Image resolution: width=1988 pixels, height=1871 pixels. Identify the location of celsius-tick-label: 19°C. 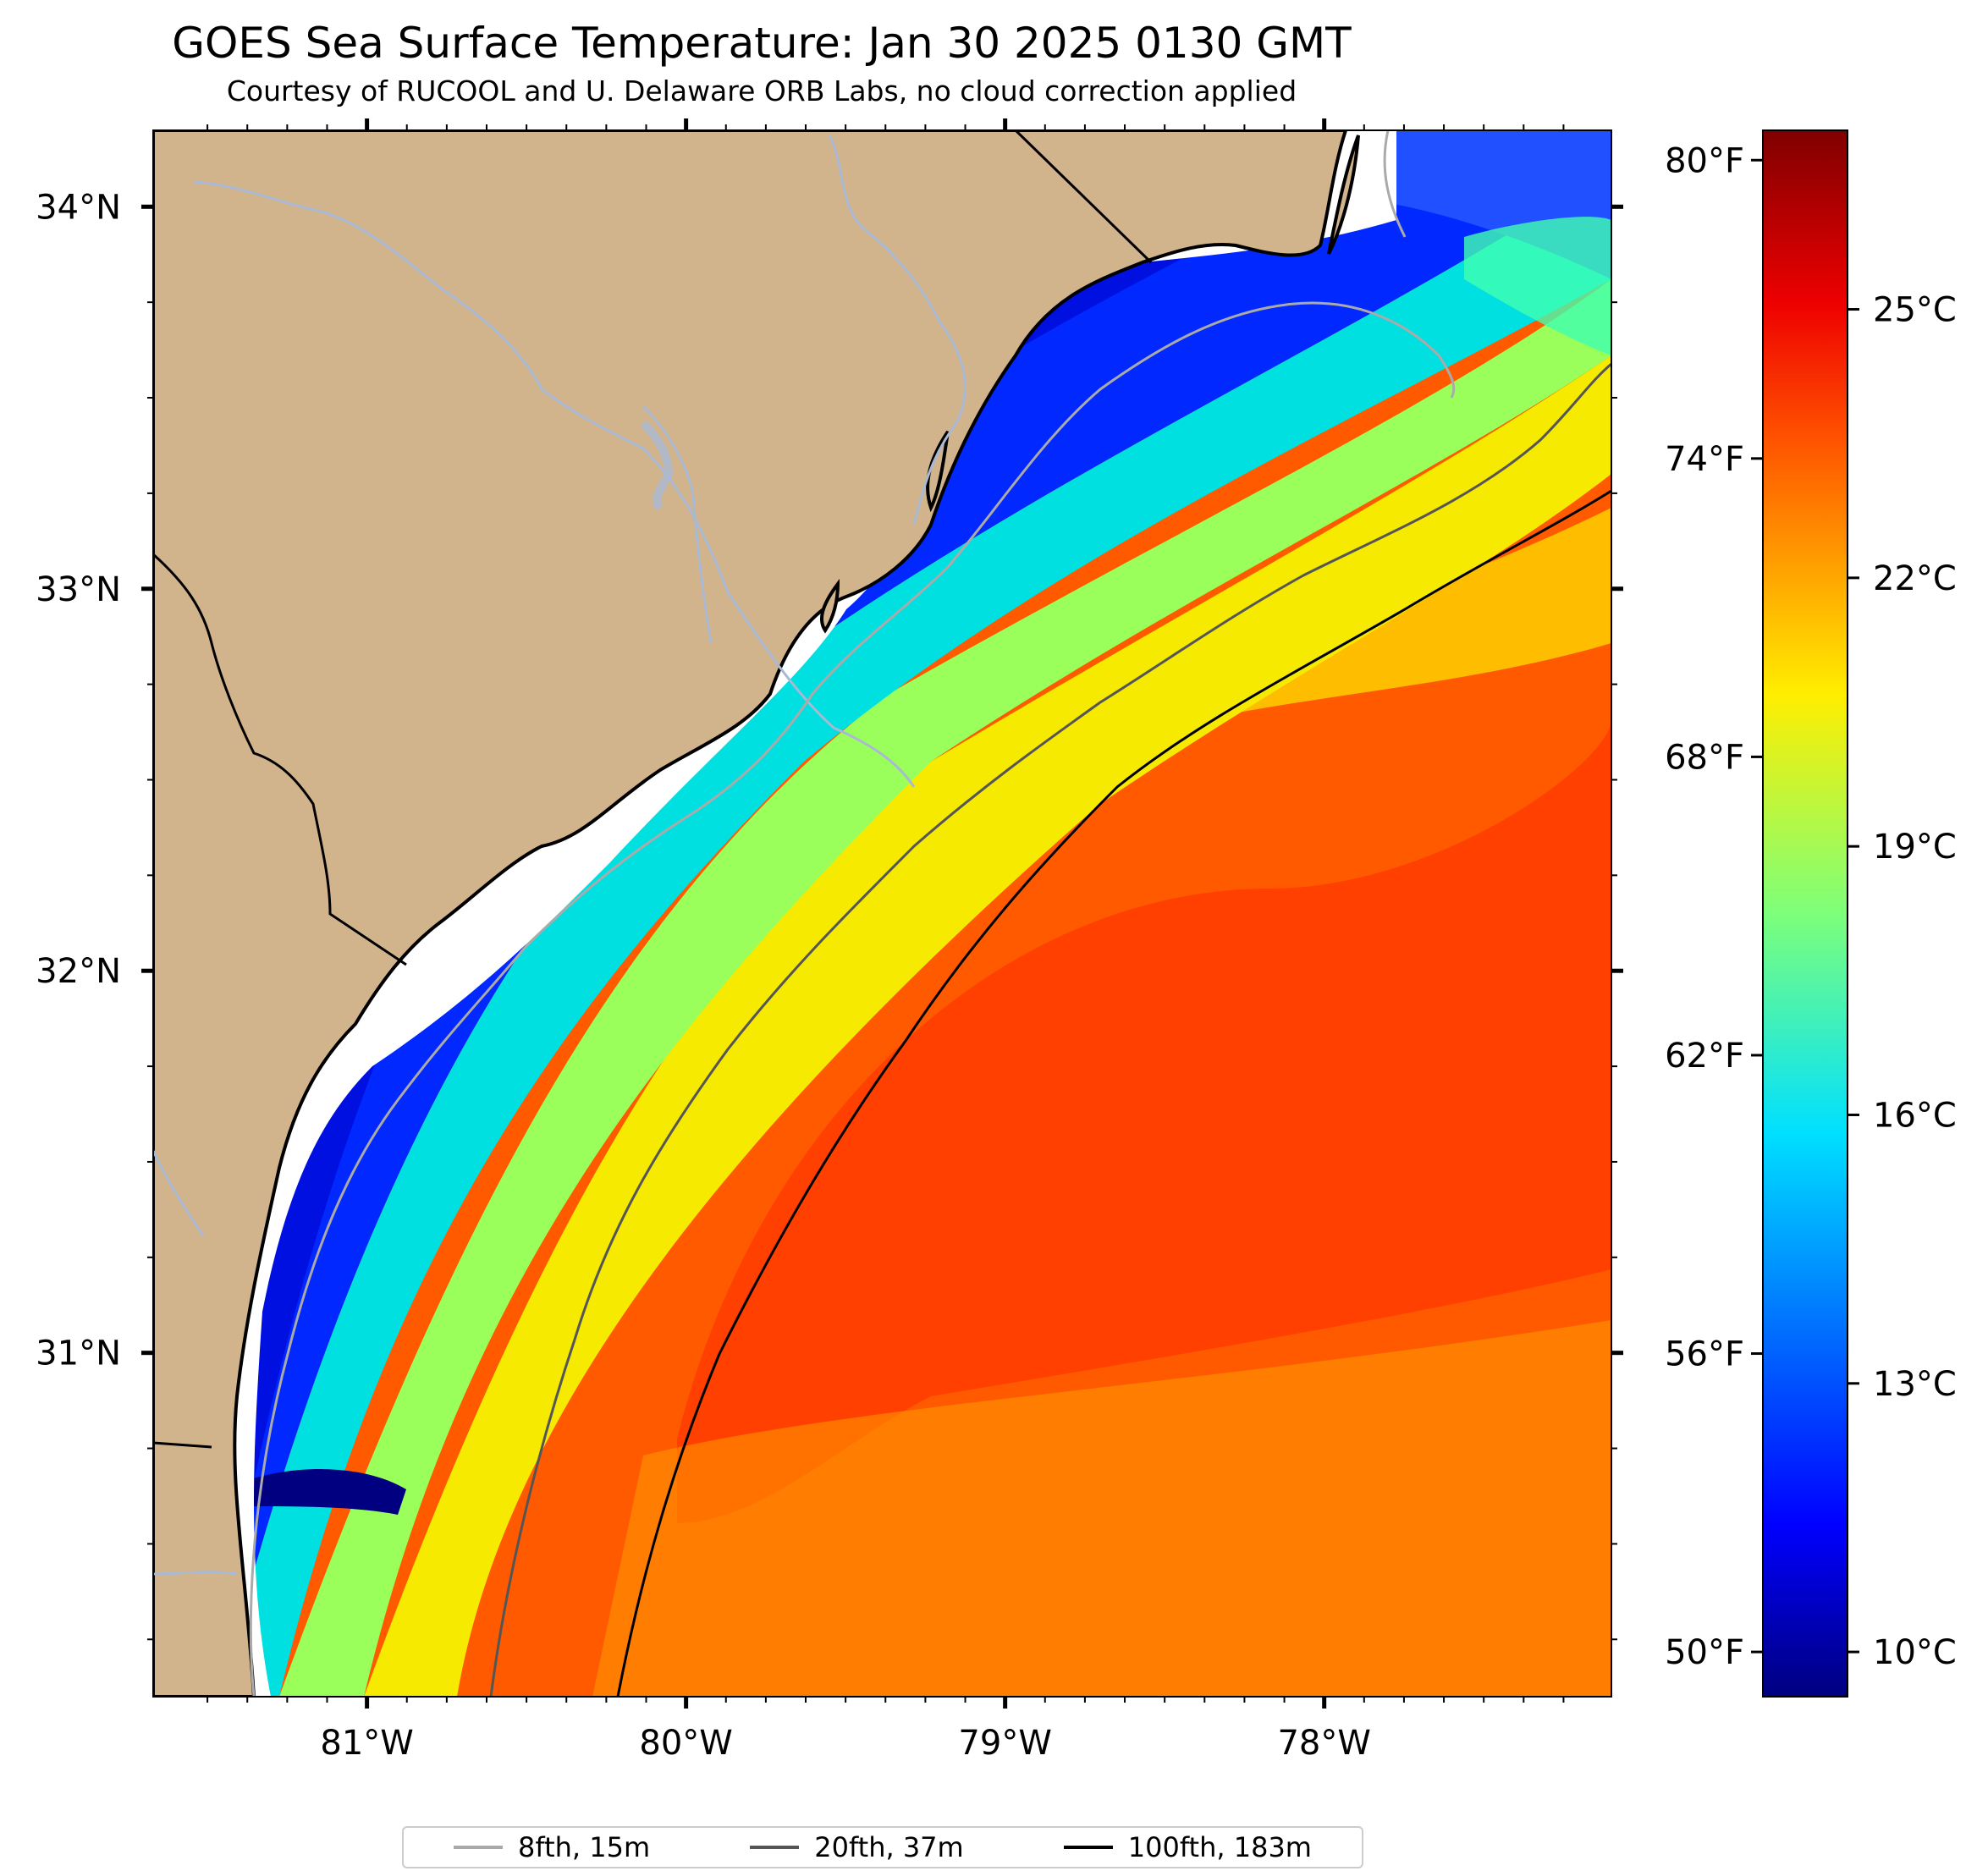
(1915, 848).